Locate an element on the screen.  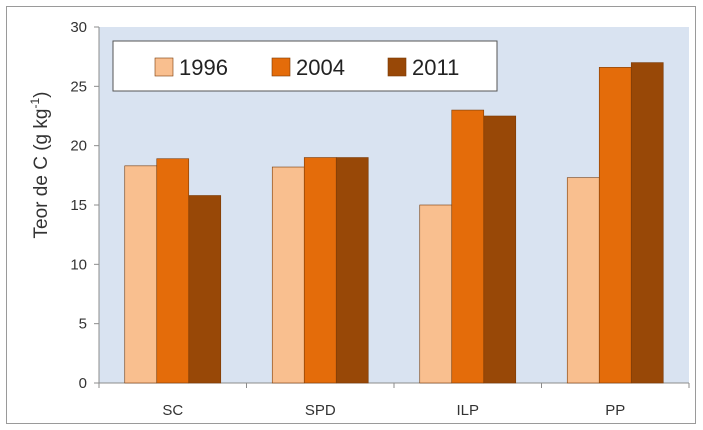
y-tick-label: 25 is located at coordinates (78, 86).